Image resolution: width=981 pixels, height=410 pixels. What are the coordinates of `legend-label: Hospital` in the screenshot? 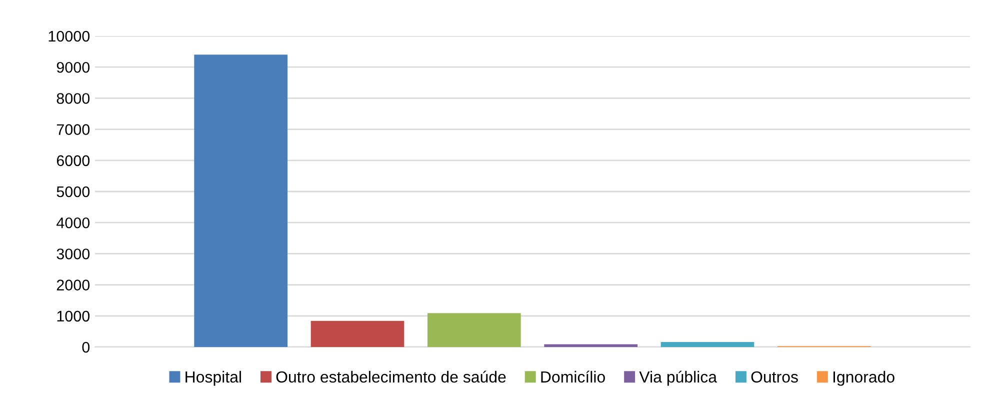 It's located at (213, 378).